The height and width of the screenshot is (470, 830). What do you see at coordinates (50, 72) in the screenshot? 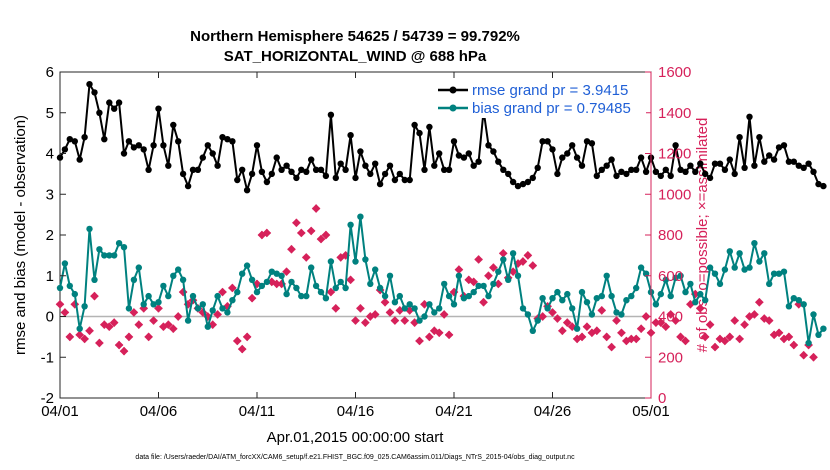
I see `y-left-tick-label: 6` at bounding box center [50, 72].